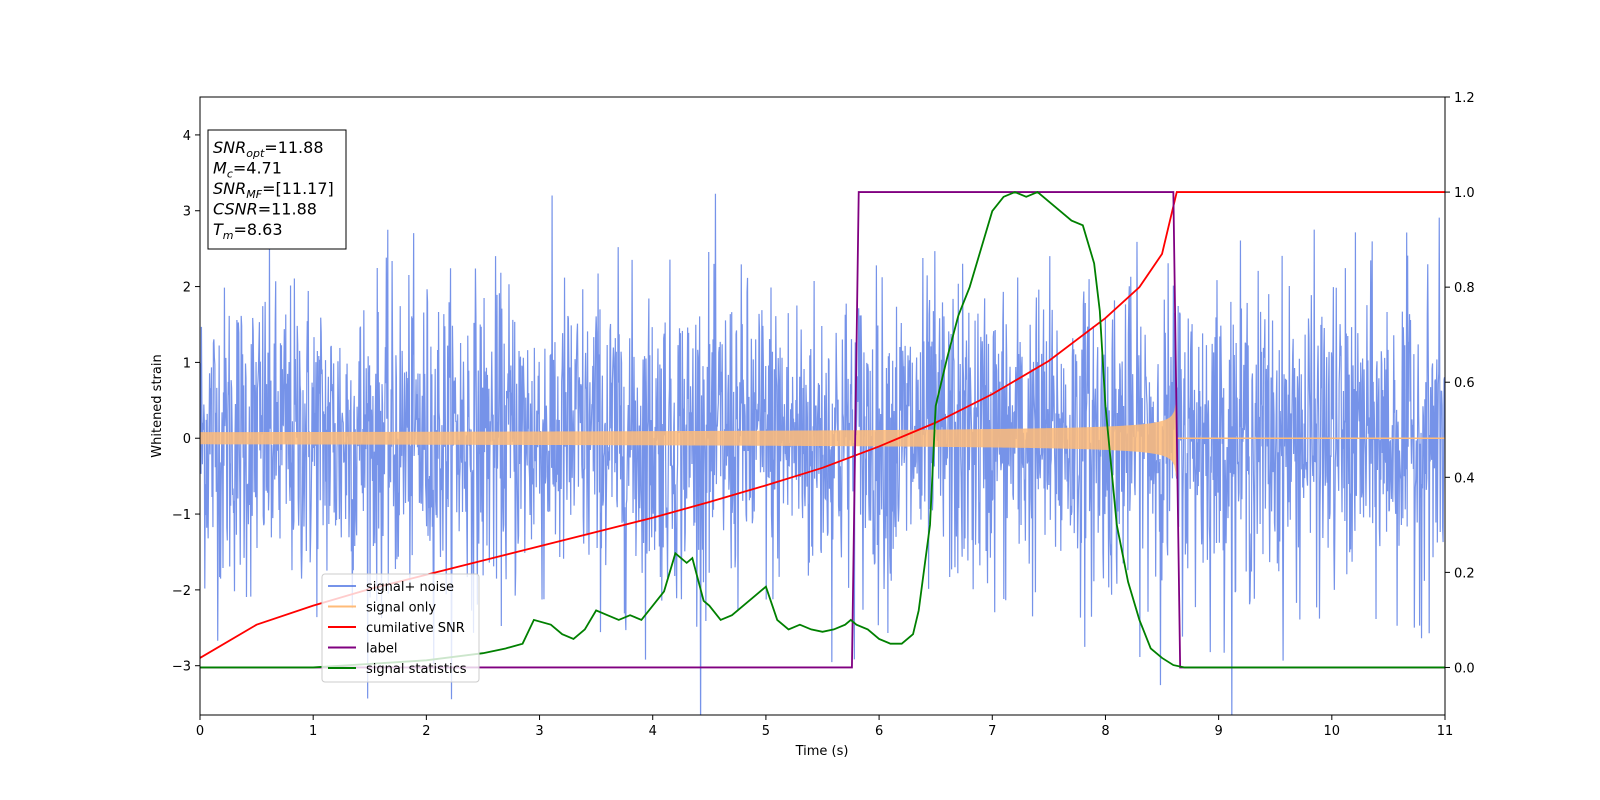 This screenshot has width=1600, height=800. What do you see at coordinates (1464, 193) in the screenshot?
I see `y-right-tick-label: 1.0` at bounding box center [1464, 193].